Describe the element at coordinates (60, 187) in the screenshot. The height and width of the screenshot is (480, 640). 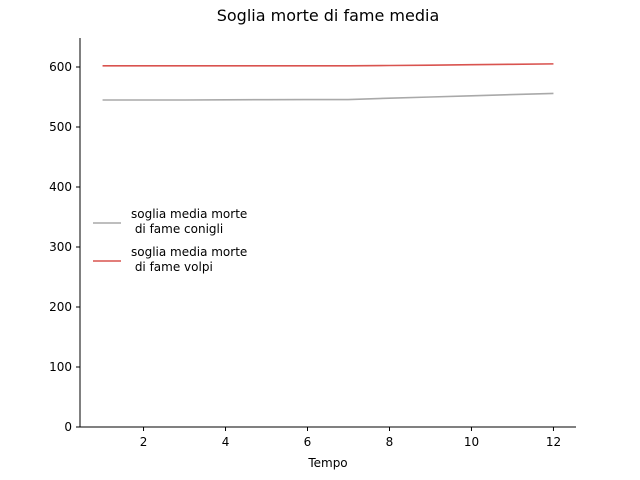
I see `y-tick-label: 400` at that location.